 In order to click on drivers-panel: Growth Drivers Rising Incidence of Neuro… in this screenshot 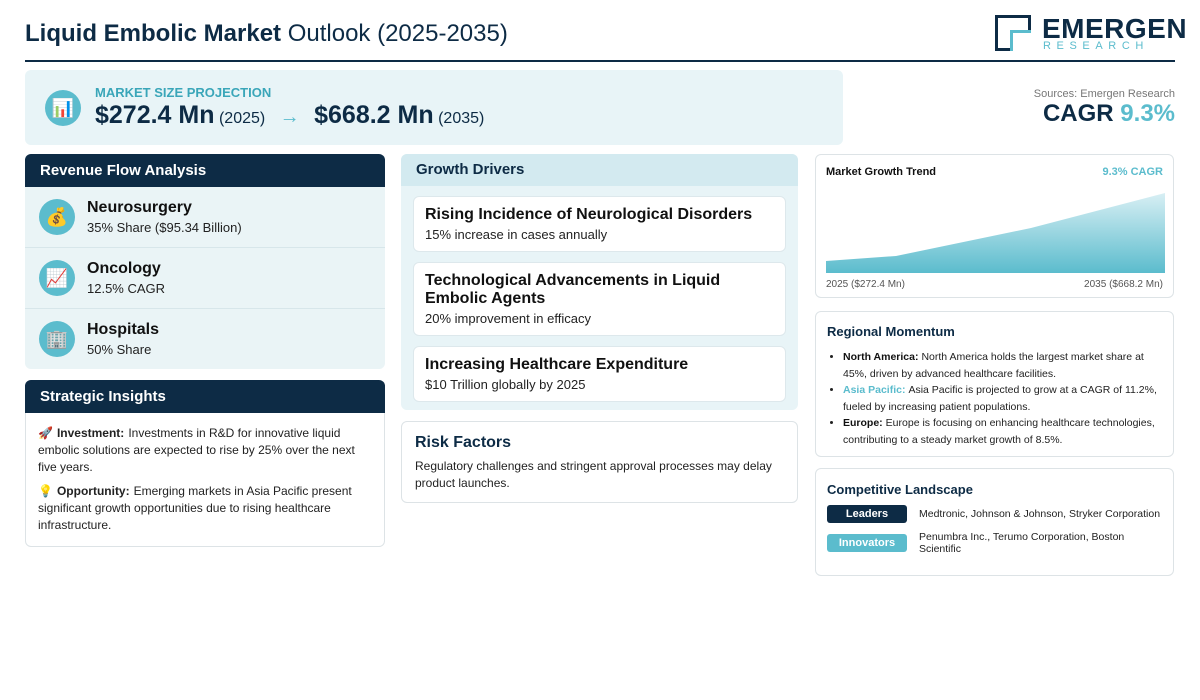, I will do `click(599, 282)`.